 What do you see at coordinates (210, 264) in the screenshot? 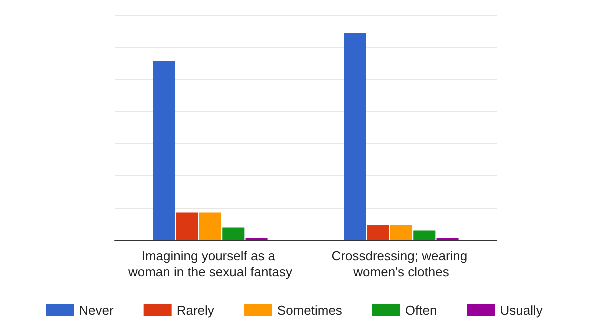
I see `x-tick-label: Imagining yourself as a woman in the sexual fantasy` at bounding box center [210, 264].